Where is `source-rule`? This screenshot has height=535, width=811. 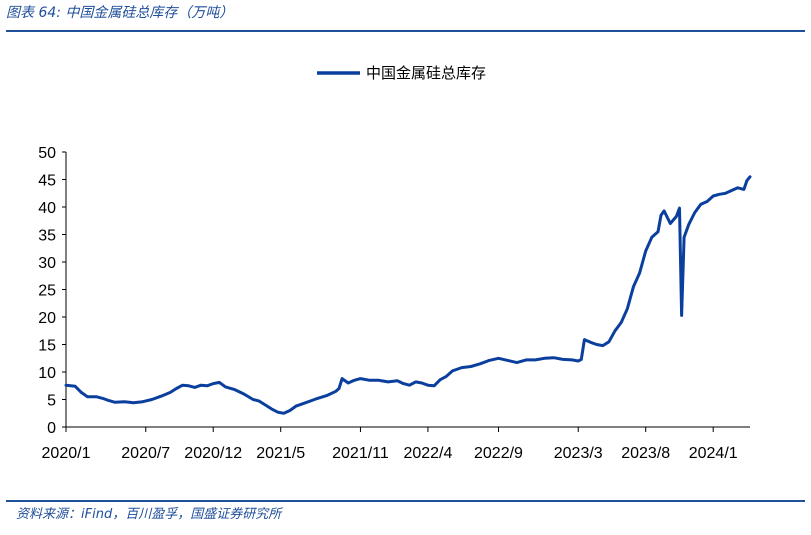
source-rule is located at coordinates (405, 501).